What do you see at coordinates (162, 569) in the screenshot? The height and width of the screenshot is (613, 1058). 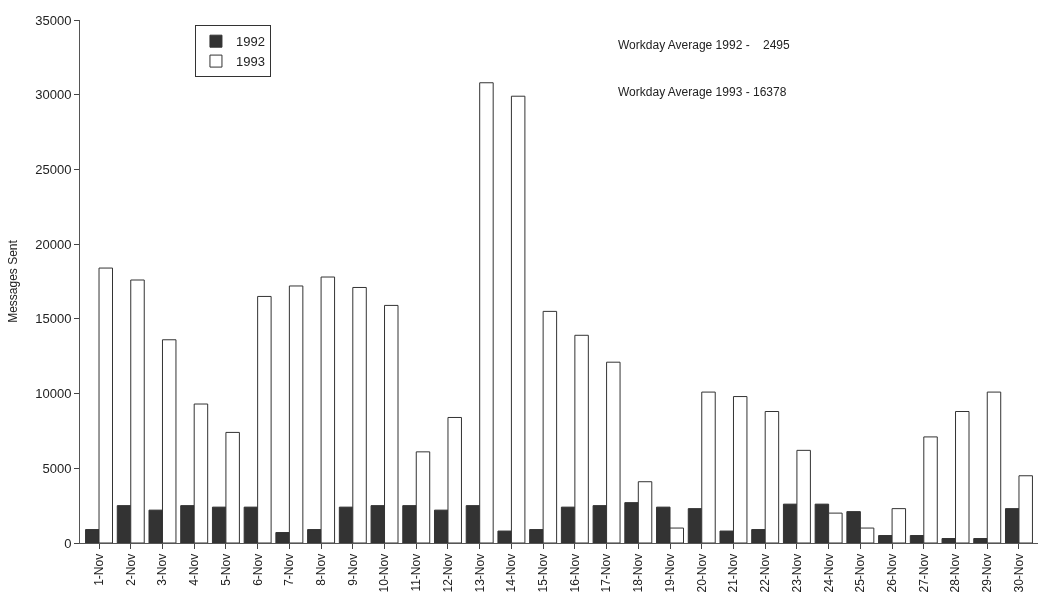 I see `x-tick-label: 3-Nov` at bounding box center [162, 569].